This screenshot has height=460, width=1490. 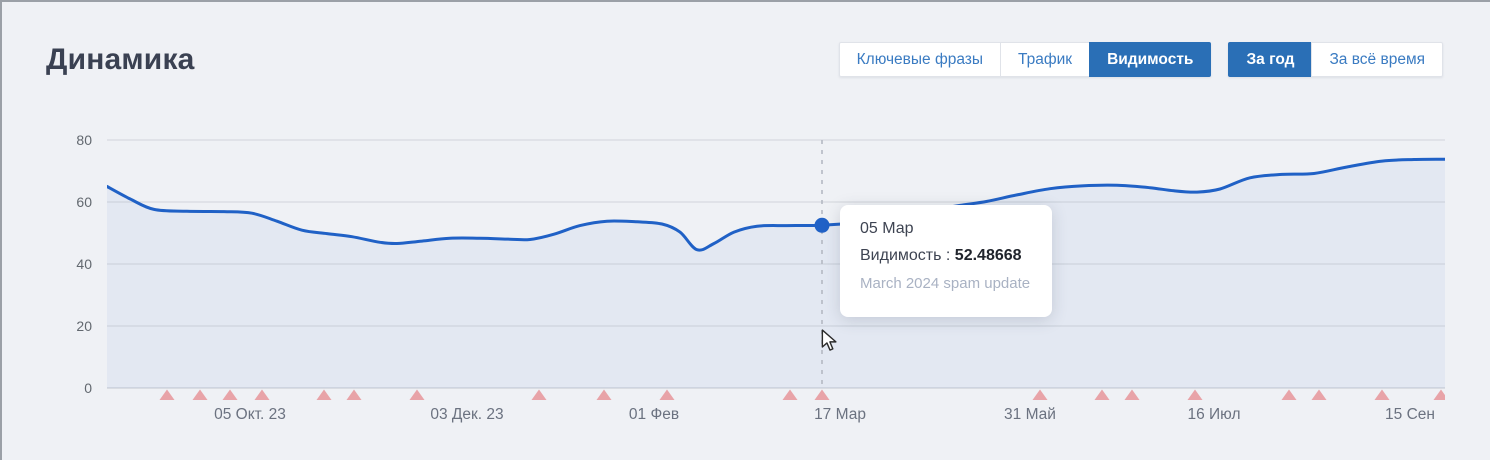 I want to click on x-axis-label: 03 Дек. 23, so click(x=466, y=414).